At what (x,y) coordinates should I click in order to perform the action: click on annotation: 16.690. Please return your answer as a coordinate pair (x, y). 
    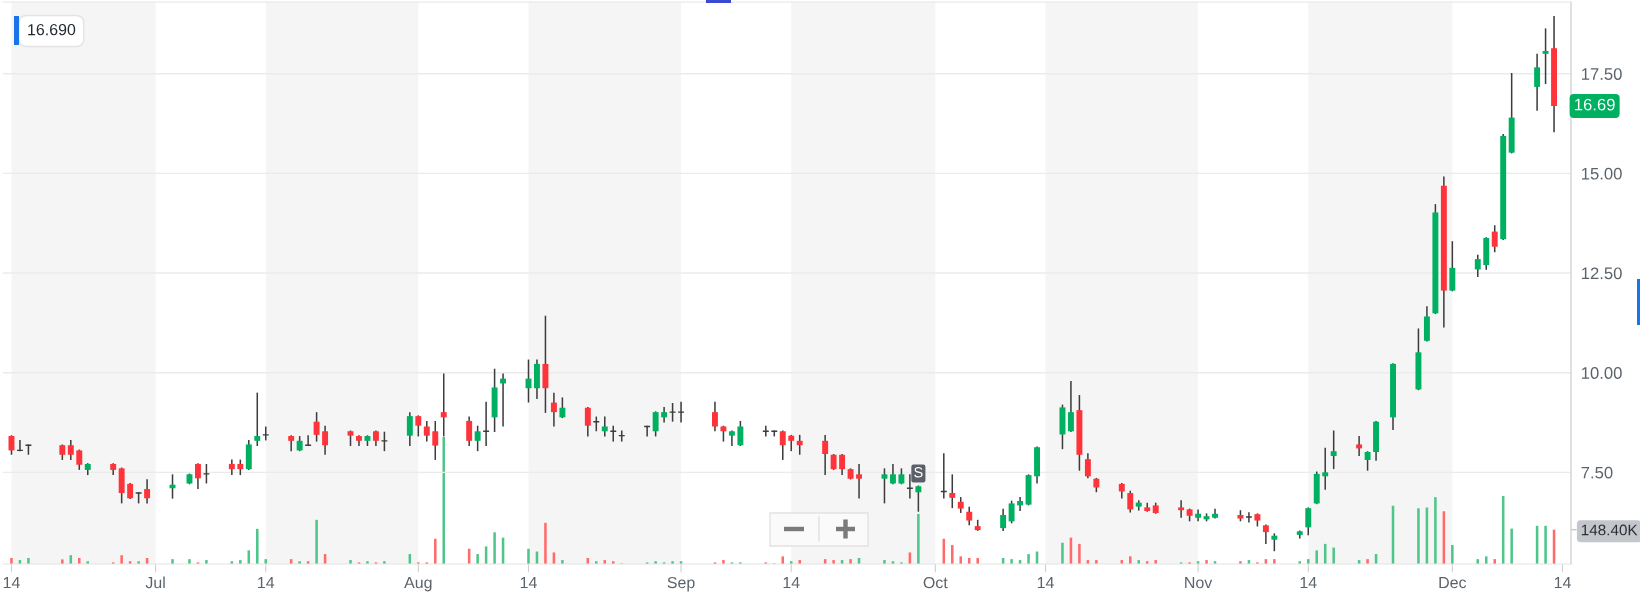
    Looking at the image, I should click on (52, 29).